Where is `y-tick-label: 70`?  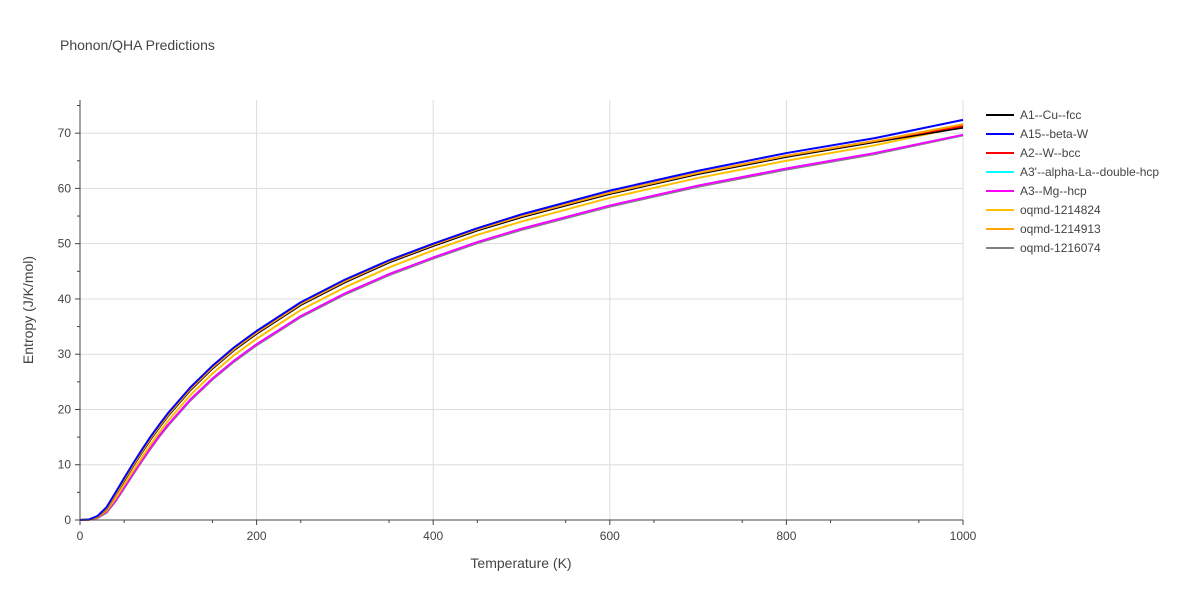
y-tick-label: 70 is located at coordinates (65, 133).